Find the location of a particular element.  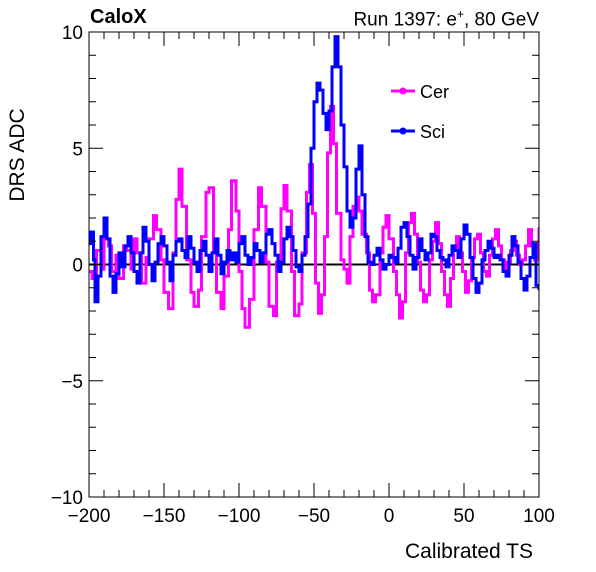

chart-experiment-label: CaloX is located at coordinates (118, 17).